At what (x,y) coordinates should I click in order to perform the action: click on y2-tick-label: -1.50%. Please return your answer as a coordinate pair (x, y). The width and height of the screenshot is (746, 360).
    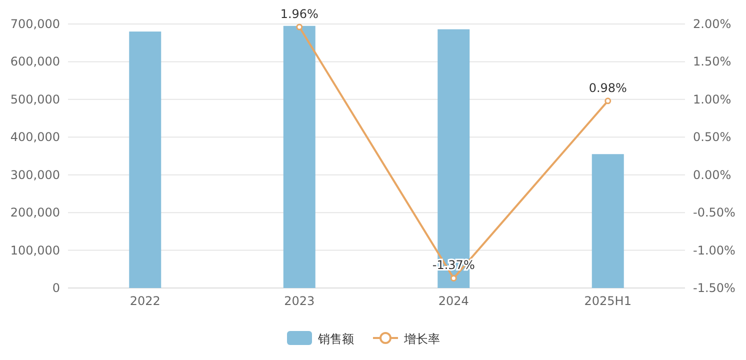
    Looking at the image, I should click on (714, 288).